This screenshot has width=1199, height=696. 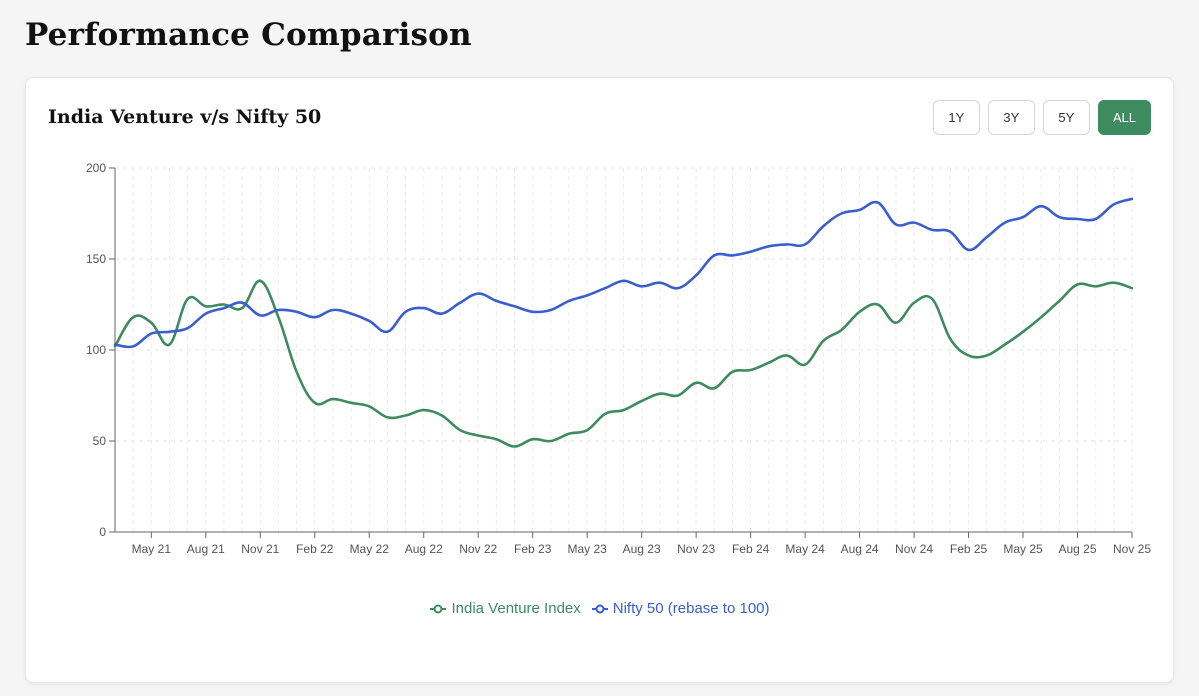 What do you see at coordinates (1066, 117) in the screenshot?
I see `range-5y-button: 5Y` at bounding box center [1066, 117].